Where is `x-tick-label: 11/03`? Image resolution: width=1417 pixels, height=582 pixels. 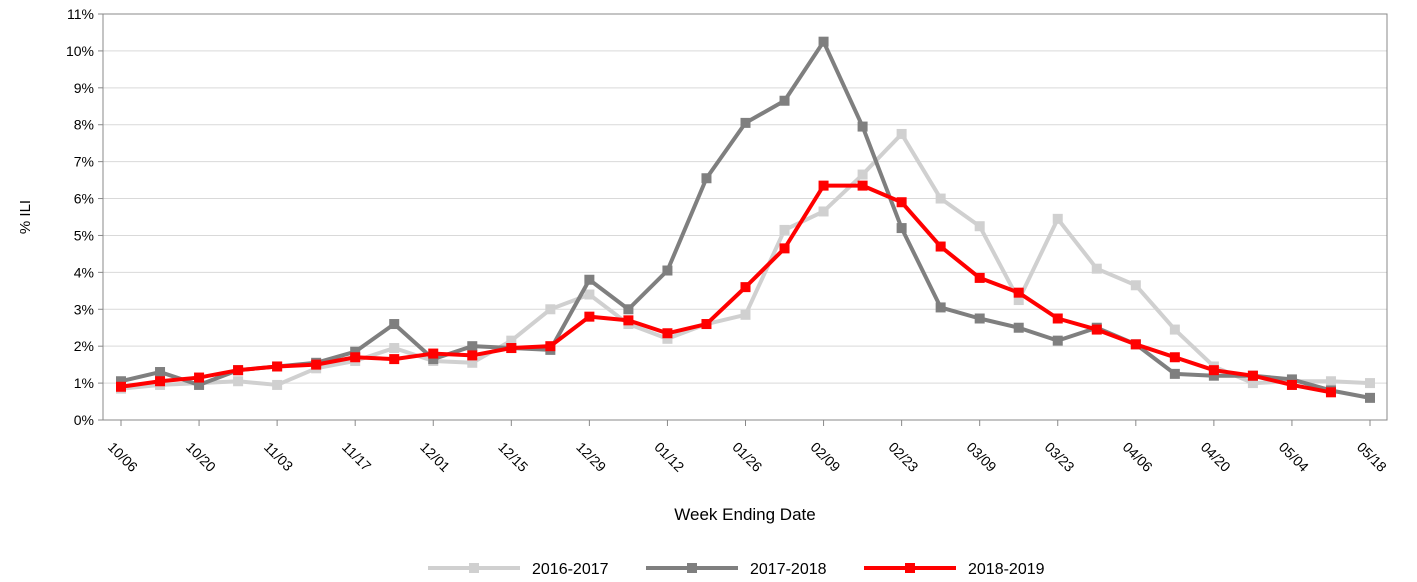
x-tick-label: 11/03 is located at coordinates (279, 457).